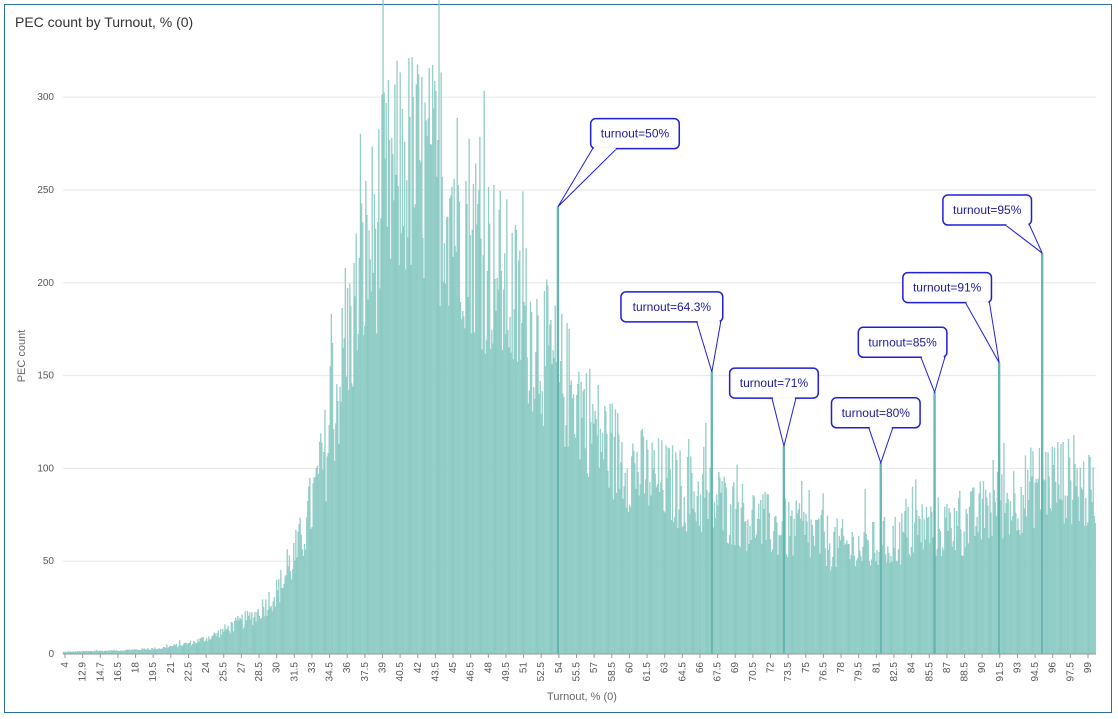  What do you see at coordinates (277, 668) in the screenshot?
I see `x-tick-label: 30` at bounding box center [277, 668].